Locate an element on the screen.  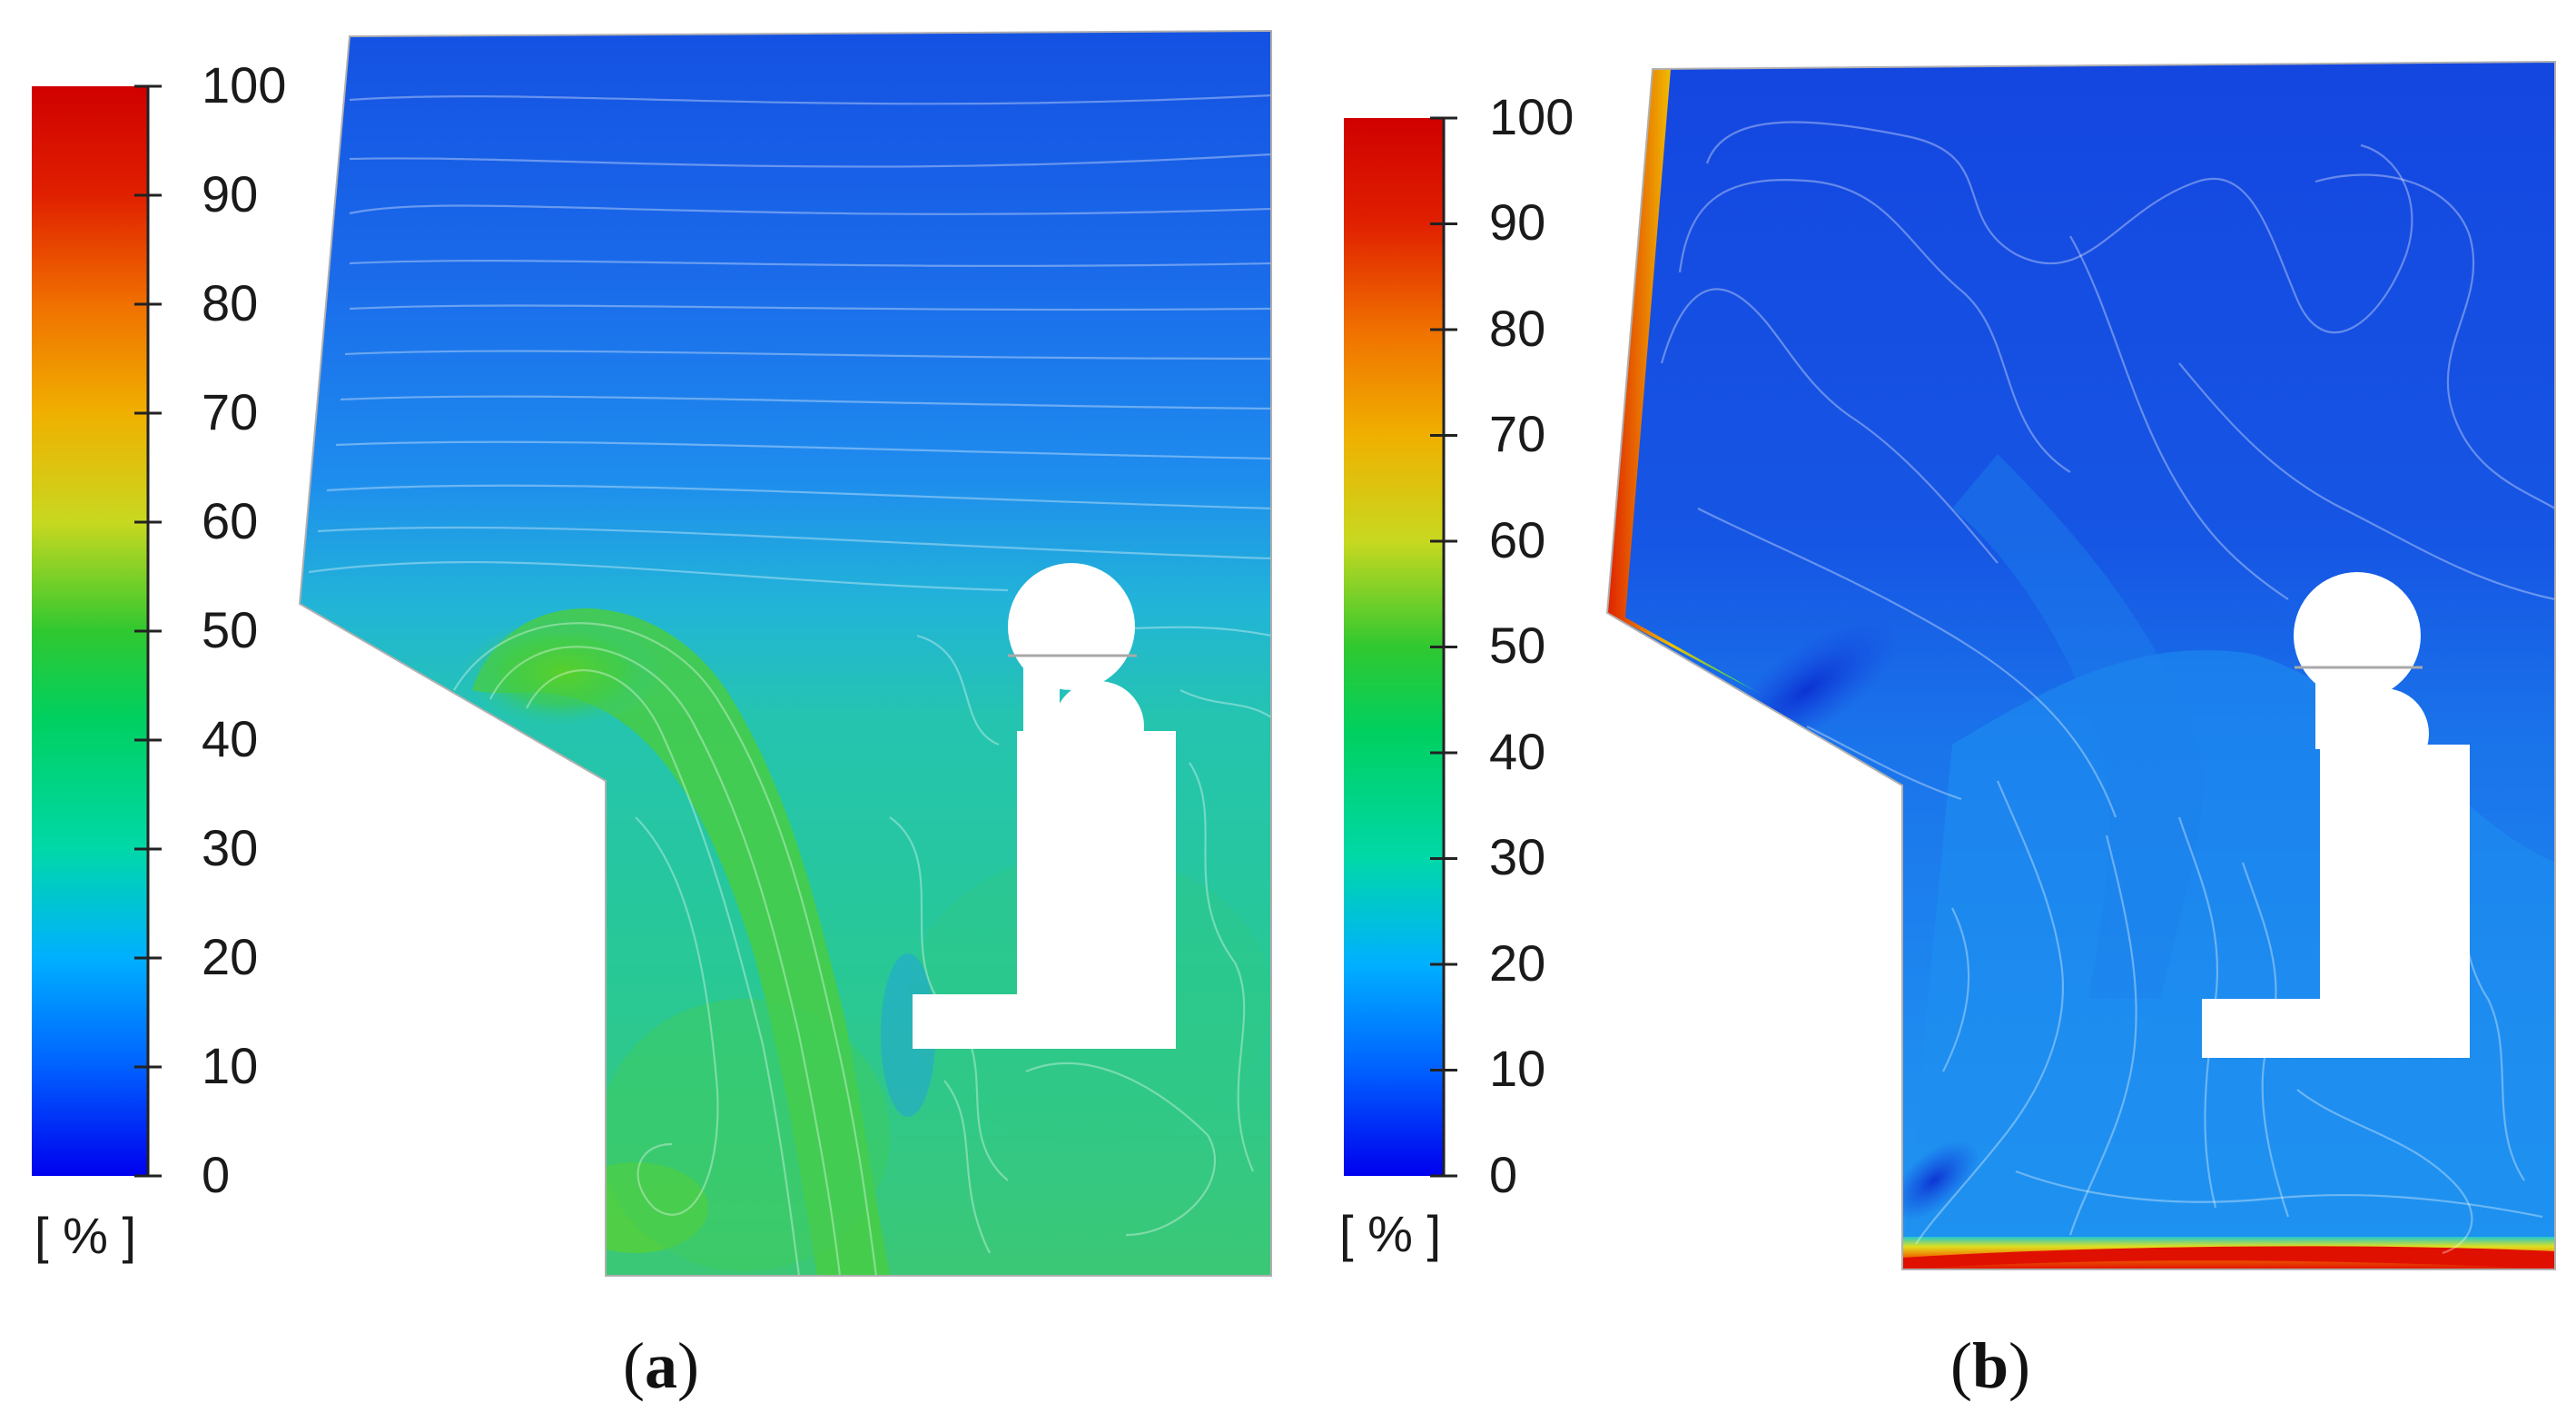
panel-a-caption-letter: a is located at coordinates (661, 1366).